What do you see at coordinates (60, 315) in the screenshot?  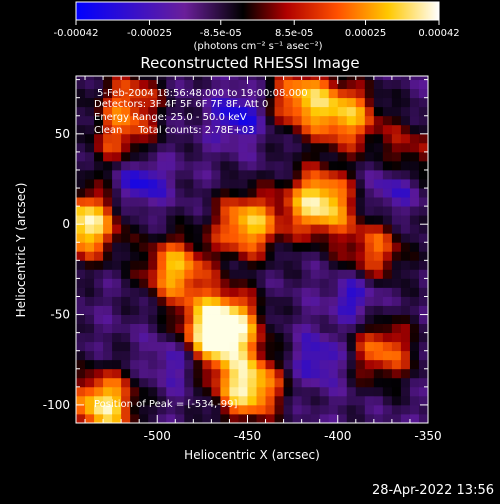 I see `y-tick-label: -50` at bounding box center [60, 315].